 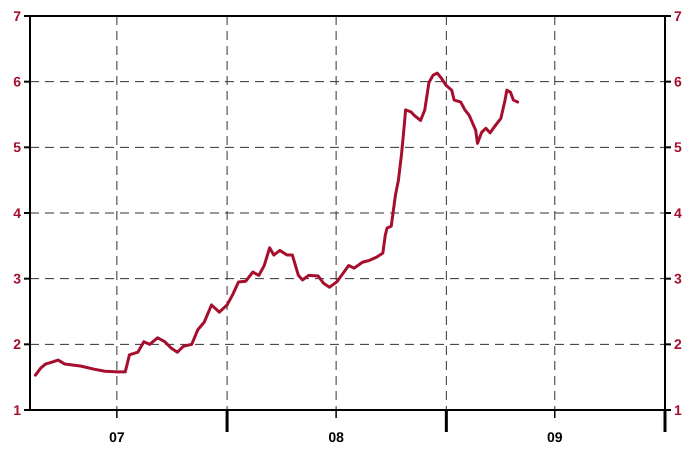 What do you see at coordinates (678, 278) in the screenshot?
I see `y2-tick-label: 3` at bounding box center [678, 278].